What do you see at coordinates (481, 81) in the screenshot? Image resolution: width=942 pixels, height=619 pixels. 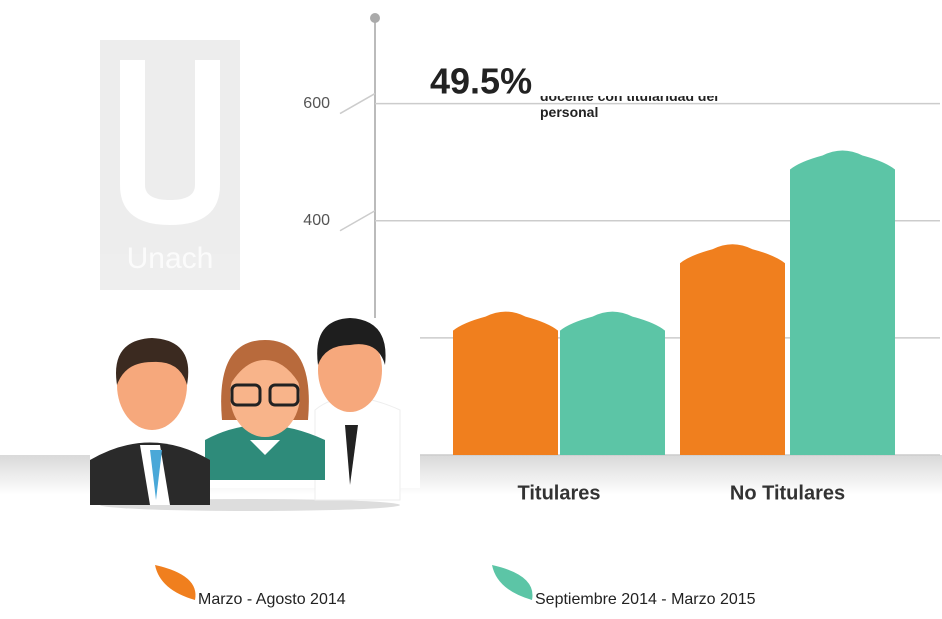 I see `annotation-value: 49.5%` at bounding box center [481, 81].